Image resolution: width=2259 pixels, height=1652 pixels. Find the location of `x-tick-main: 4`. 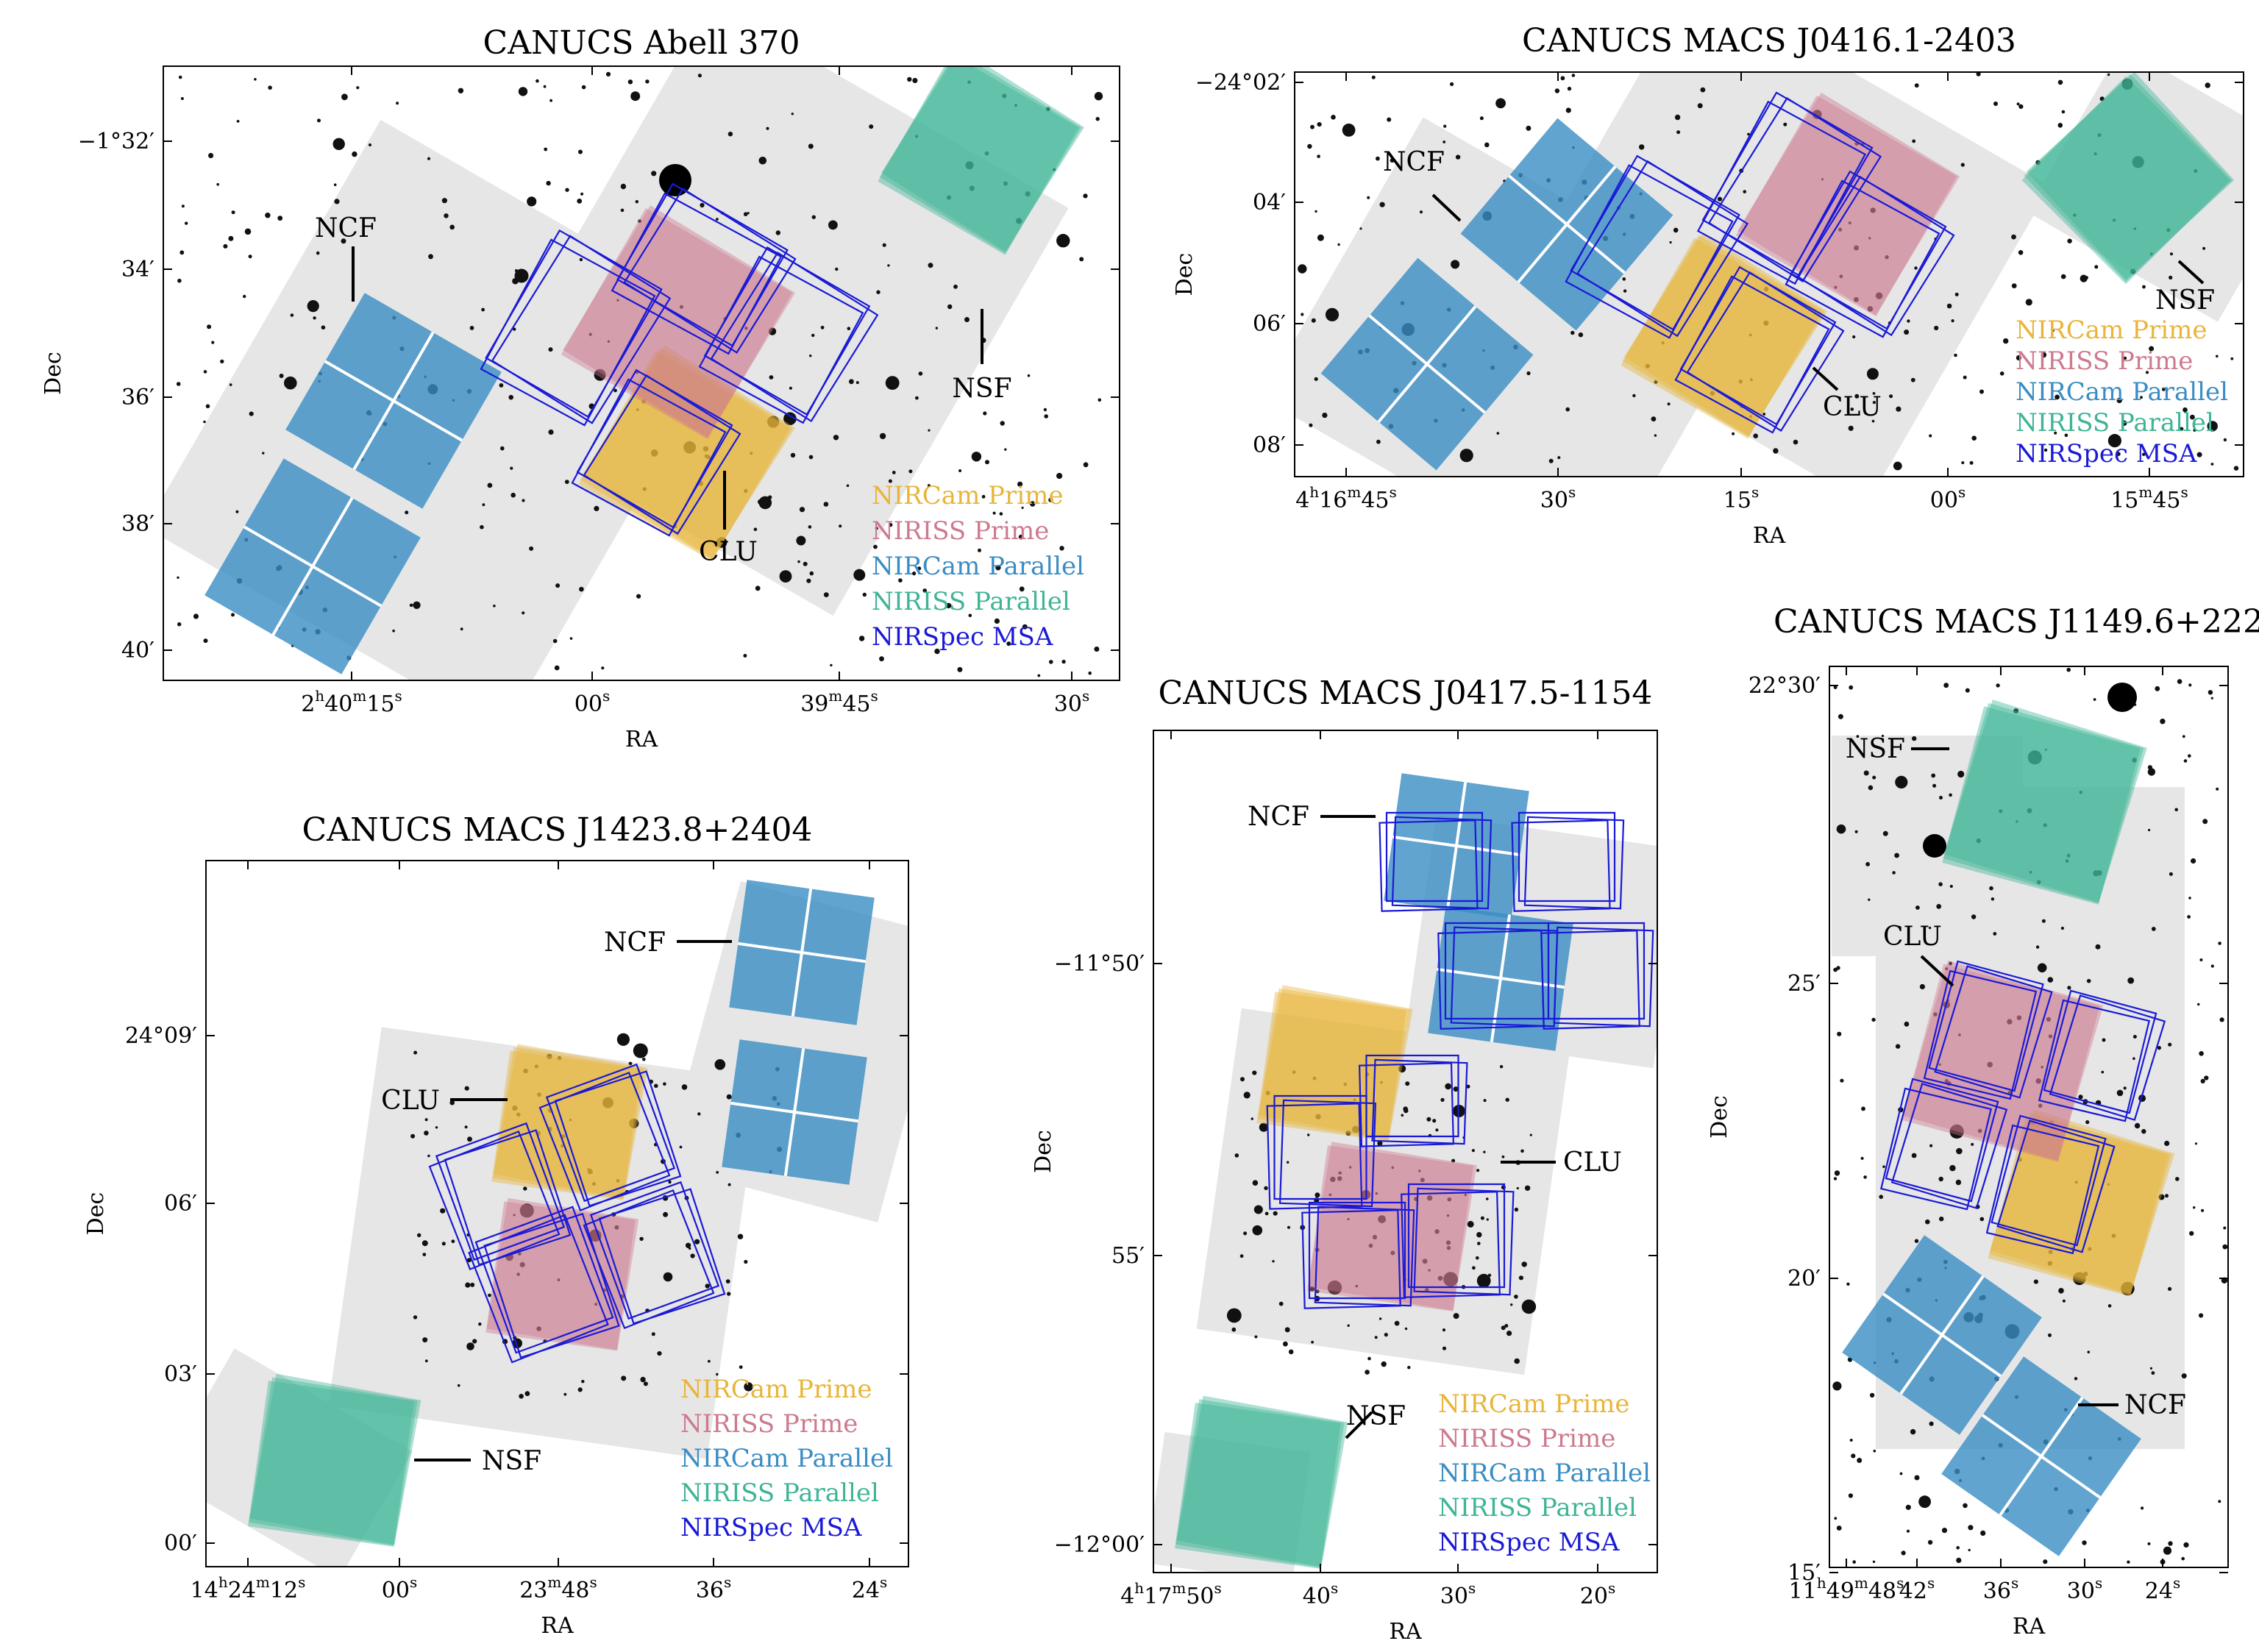

x-tick-main: 4 is located at coordinates (1302, 501).